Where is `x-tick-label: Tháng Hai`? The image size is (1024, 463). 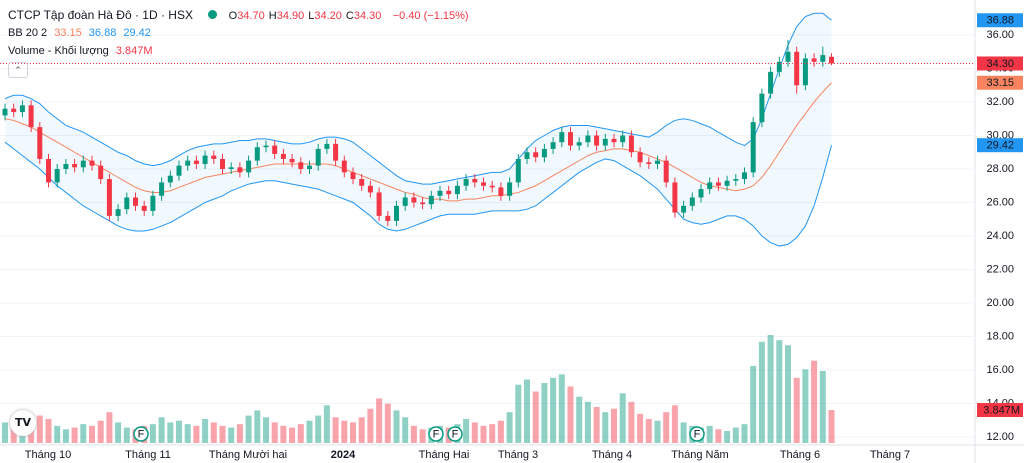 x-tick-label: Tháng Hai is located at coordinates (444, 455).